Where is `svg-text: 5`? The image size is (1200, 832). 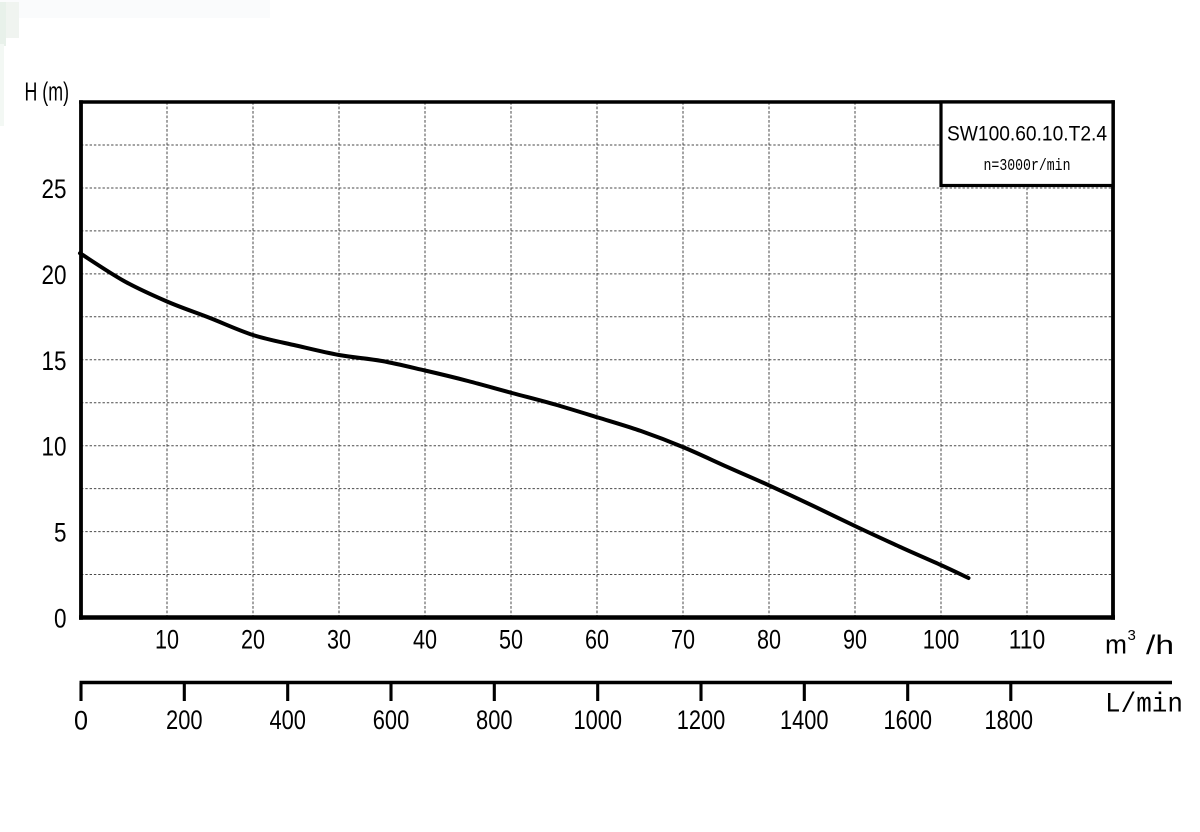
svg-text: 5 is located at coordinates (60, 533).